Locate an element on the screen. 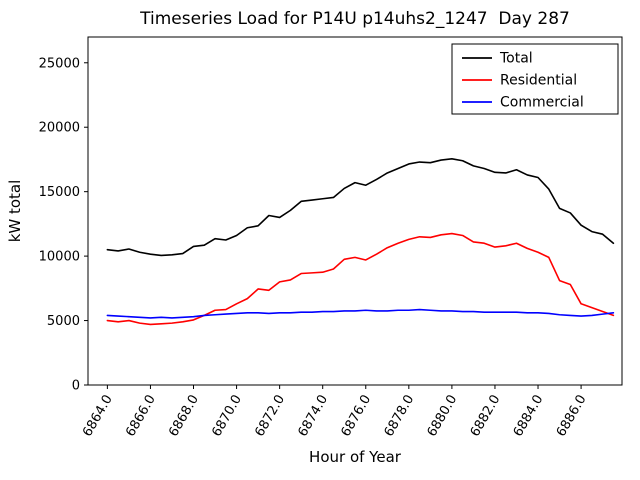  y-tick-label: 25000 is located at coordinates (59, 63).